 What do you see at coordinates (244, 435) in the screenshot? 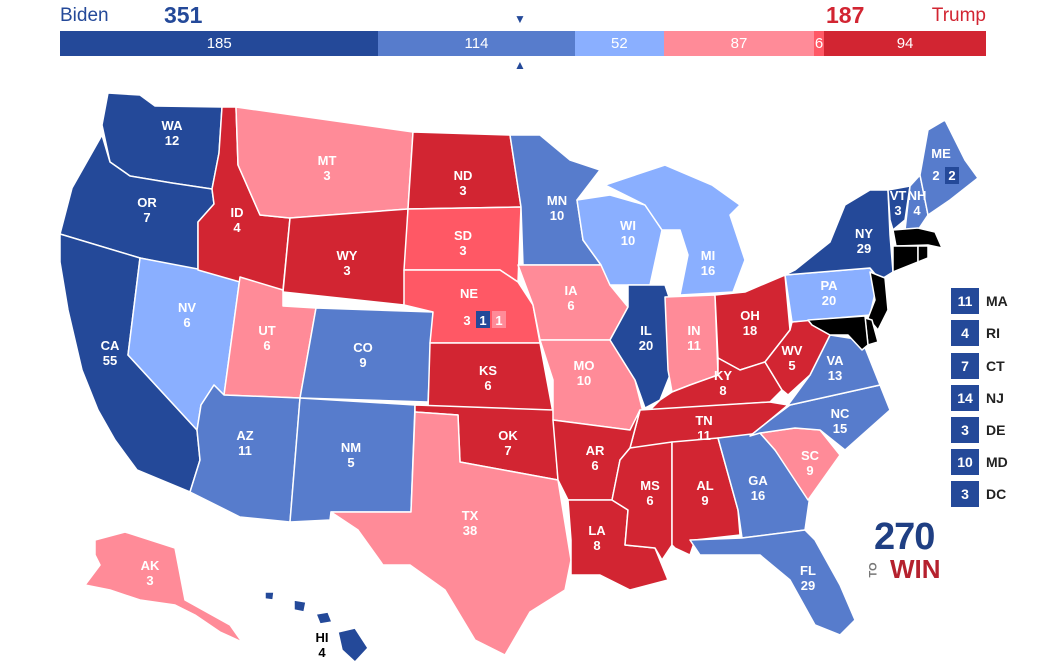
I see `state-label-az: AZ` at bounding box center [244, 435].